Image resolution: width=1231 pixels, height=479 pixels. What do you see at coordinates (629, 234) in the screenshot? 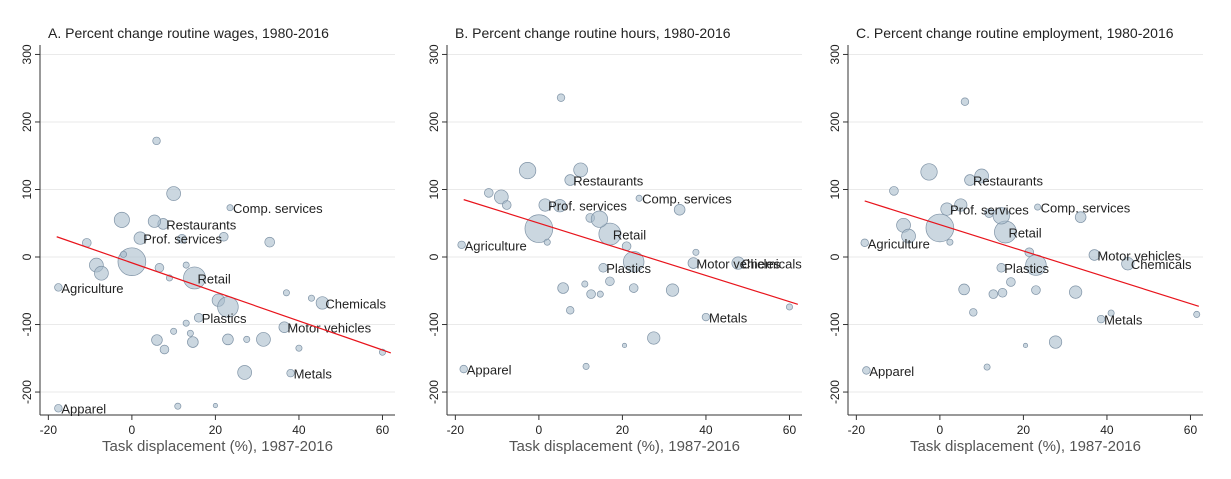
I see `point-label: Retail` at bounding box center [629, 234].